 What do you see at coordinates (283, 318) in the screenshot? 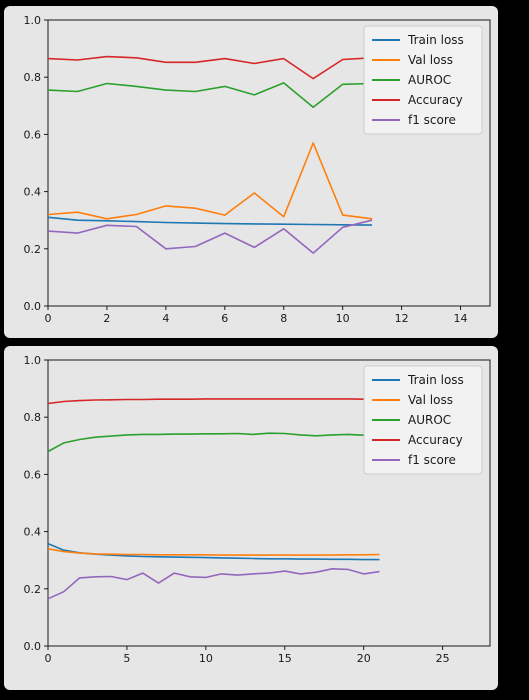
I see `x-tick-label: 8` at bounding box center [283, 318].